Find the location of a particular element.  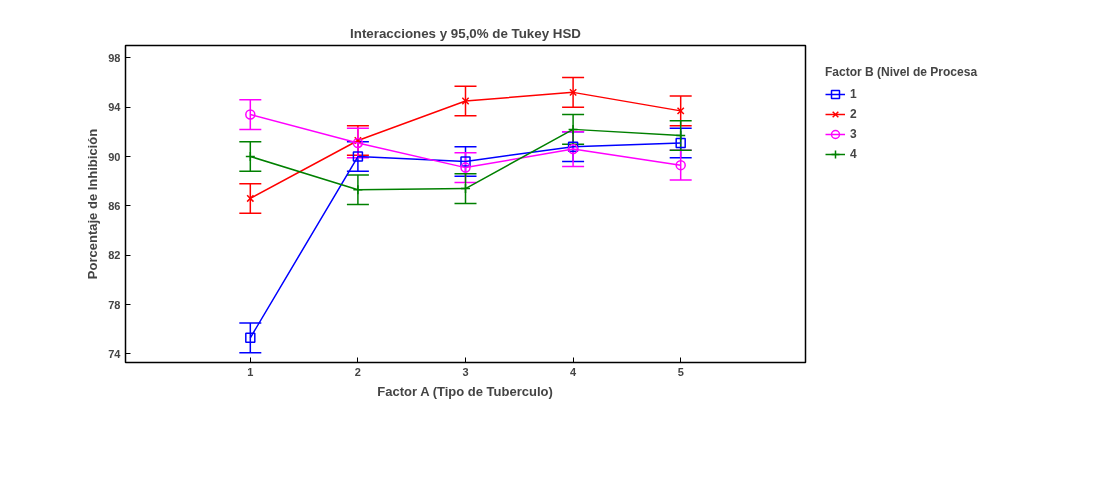

x-tick-label: 3 is located at coordinates (465, 371).